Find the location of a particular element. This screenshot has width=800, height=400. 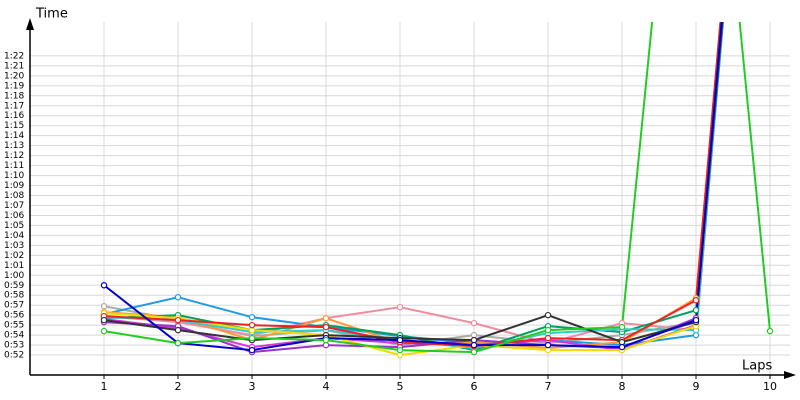

y-tick-label: 1:01 is located at coordinates (14, 266).